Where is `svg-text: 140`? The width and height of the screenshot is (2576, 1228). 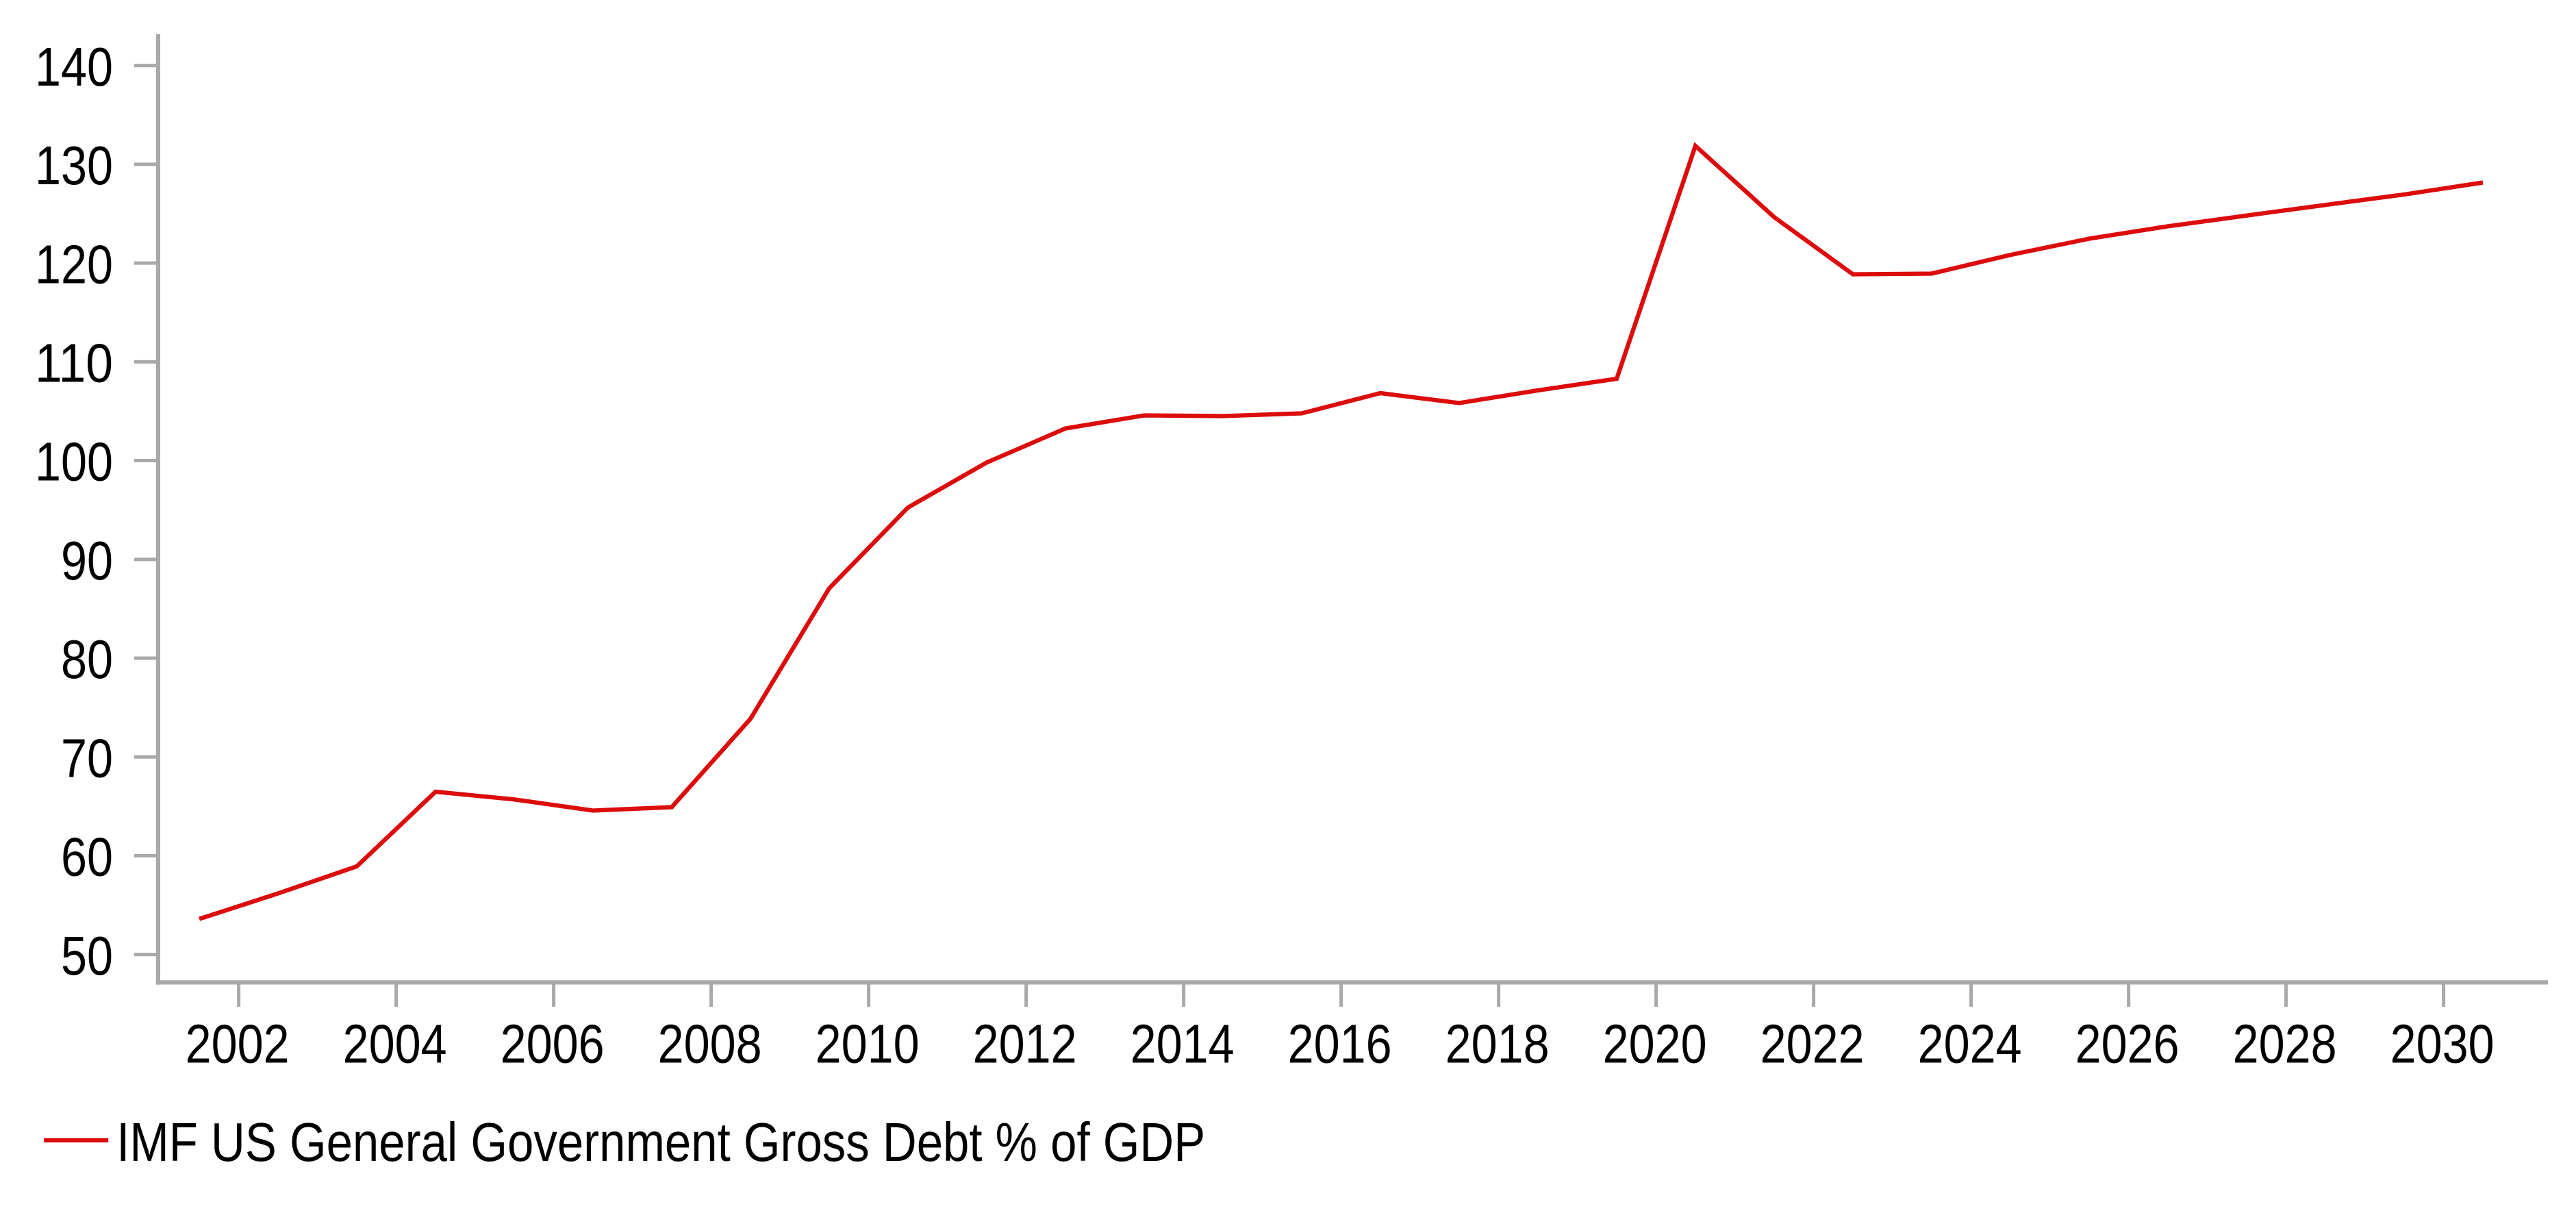 svg-text: 140 is located at coordinates (74, 67).